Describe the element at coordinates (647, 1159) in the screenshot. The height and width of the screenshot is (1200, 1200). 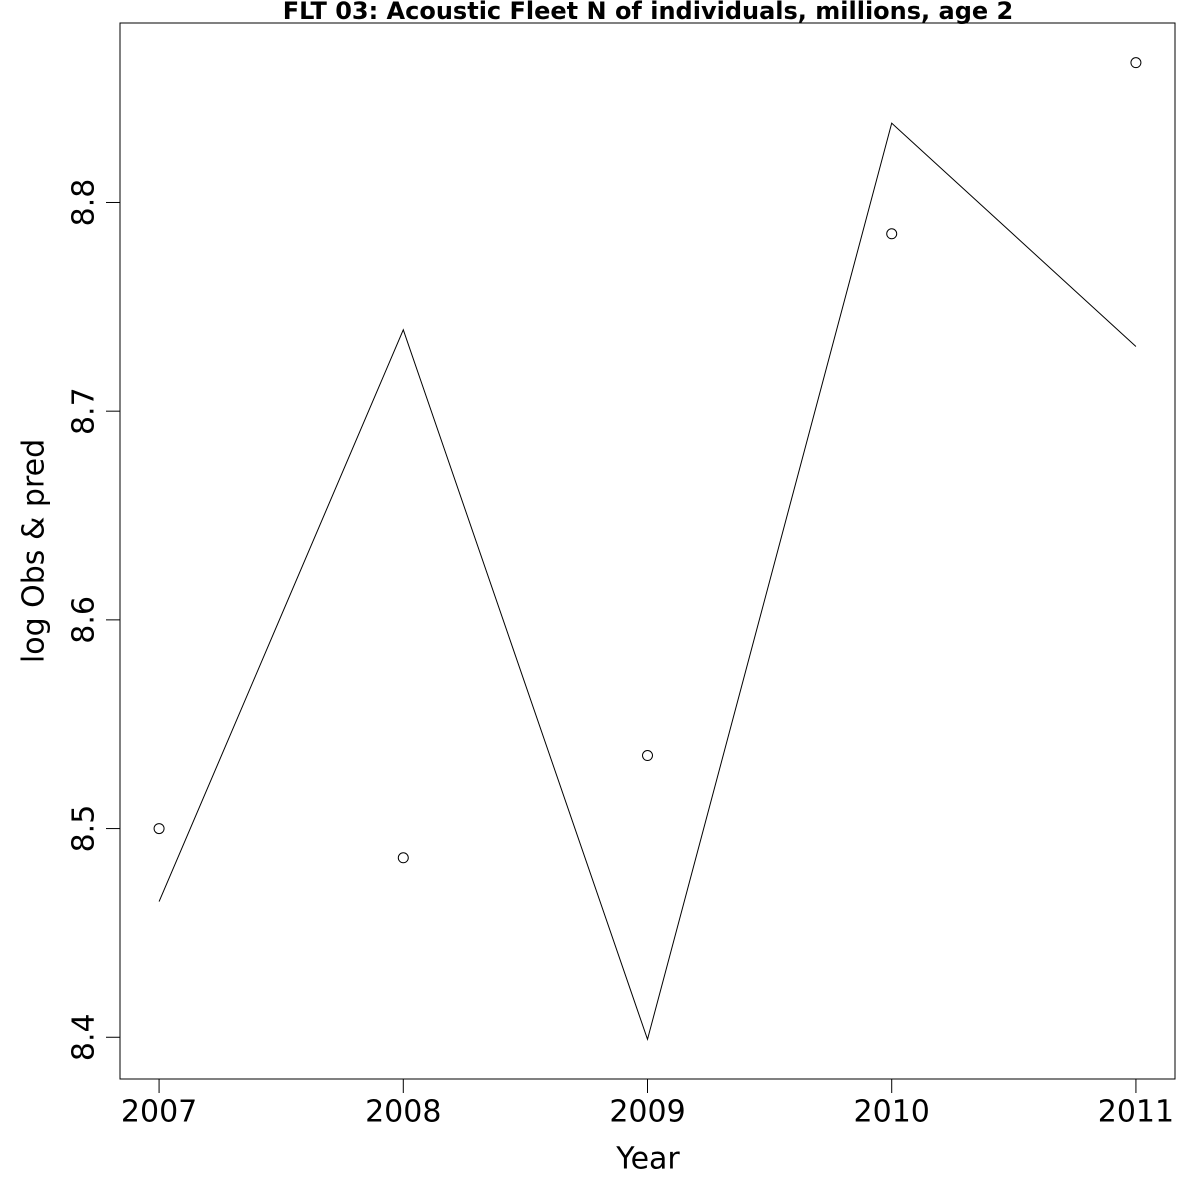
I see `x-axis-title: Year` at that location.